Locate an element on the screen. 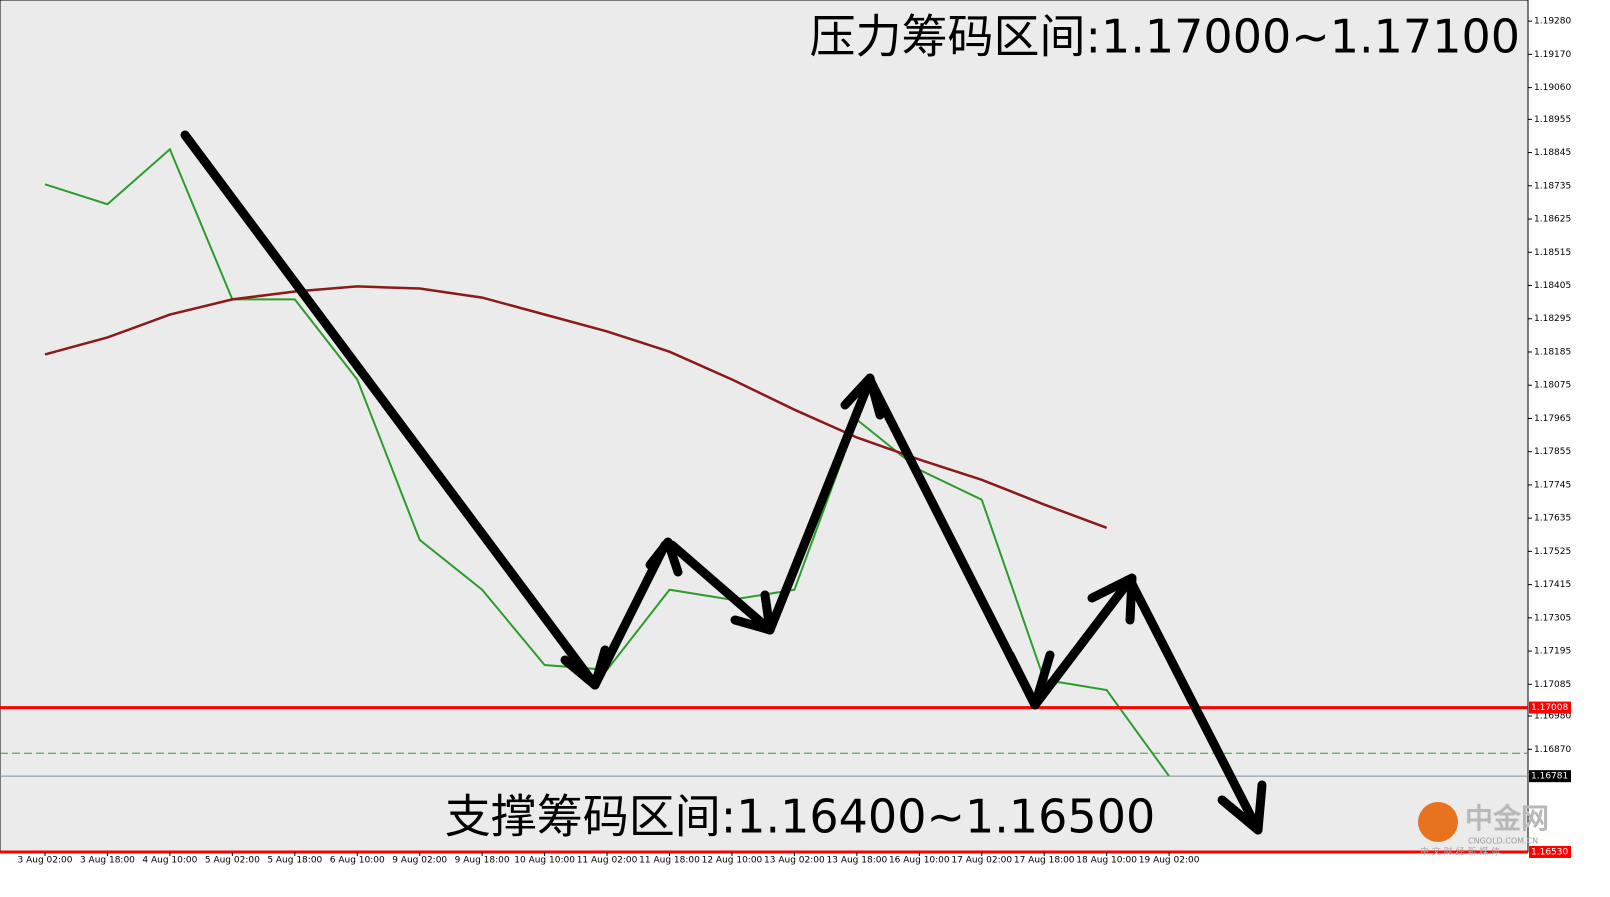 The width and height of the screenshot is (1610, 897). x-tick-label: 17 Aug 18:00 is located at coordinates (1044, 861).